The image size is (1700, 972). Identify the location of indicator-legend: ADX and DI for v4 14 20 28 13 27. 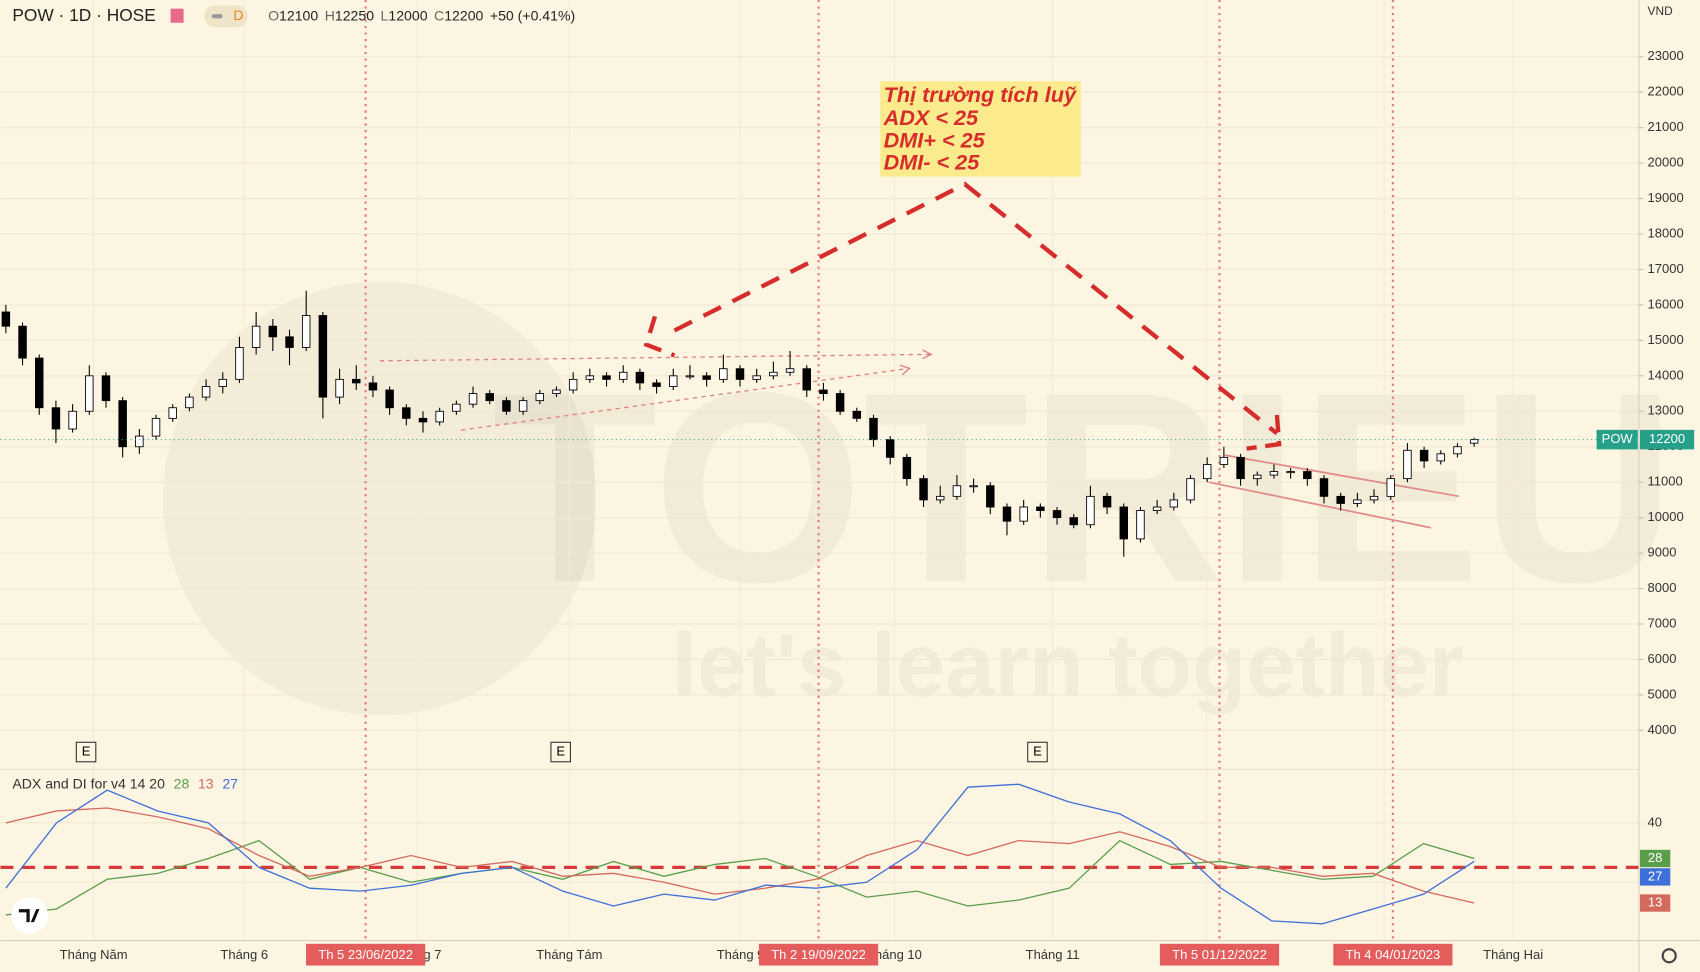
(125, 783).